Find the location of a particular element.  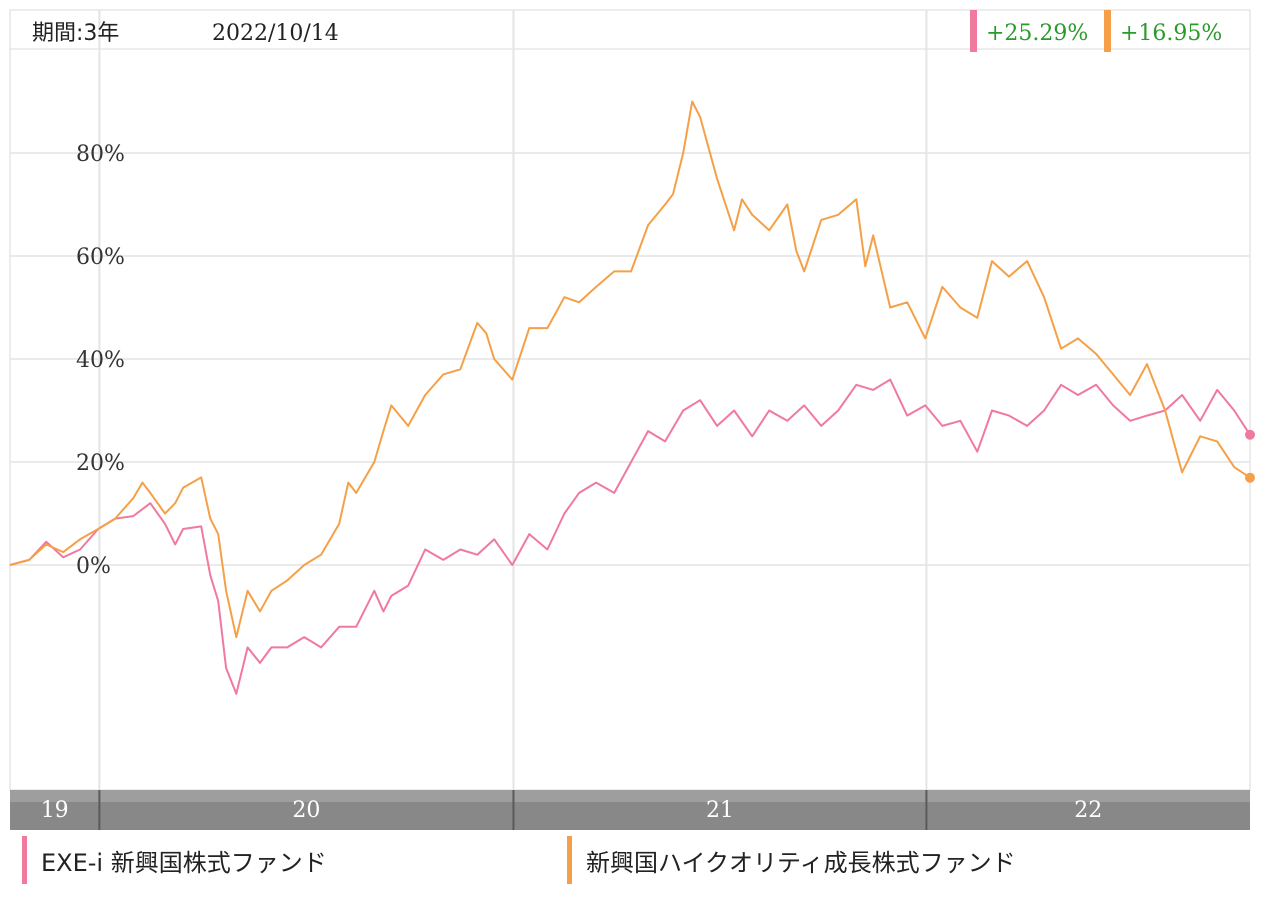

legend-label-2: 新興国ハイクオリティ成長株式ファンド is located at coordinates (801, 862).